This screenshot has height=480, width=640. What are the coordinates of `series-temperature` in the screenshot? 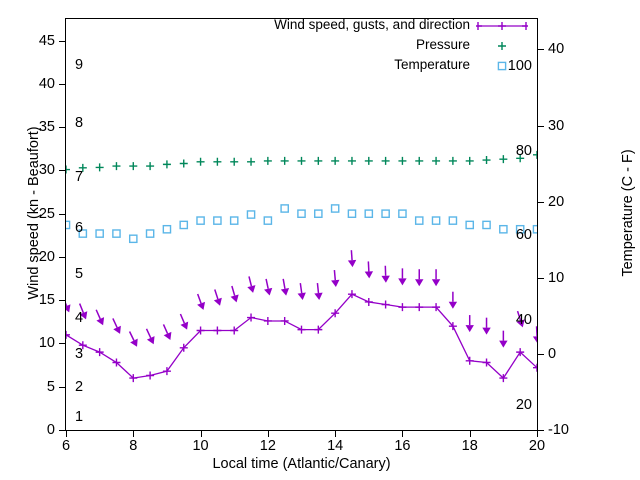 It's located at (301, 224).